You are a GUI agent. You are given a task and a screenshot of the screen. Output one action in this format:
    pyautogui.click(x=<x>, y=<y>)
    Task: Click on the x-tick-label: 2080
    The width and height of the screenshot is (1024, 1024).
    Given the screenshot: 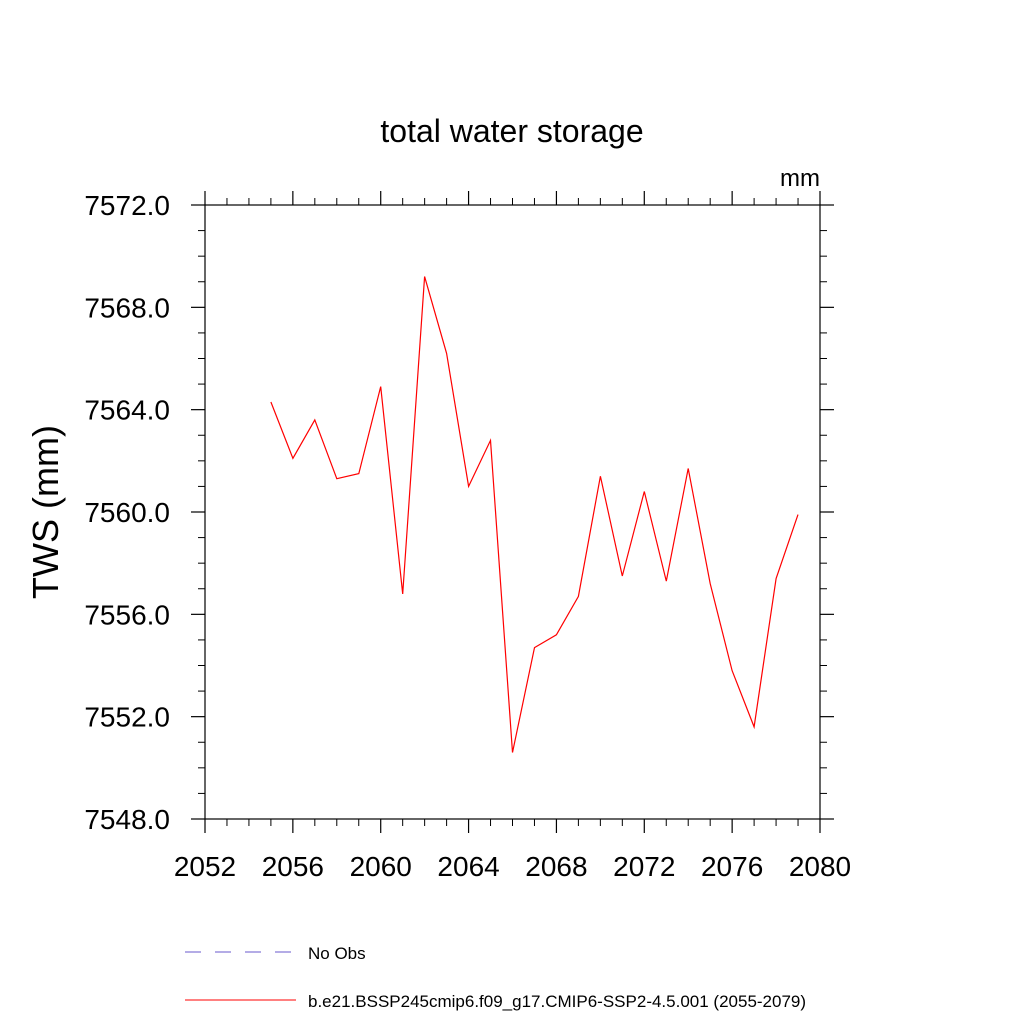 What is the action you would take?
    pyautogui.click(x=820, y=866)
    